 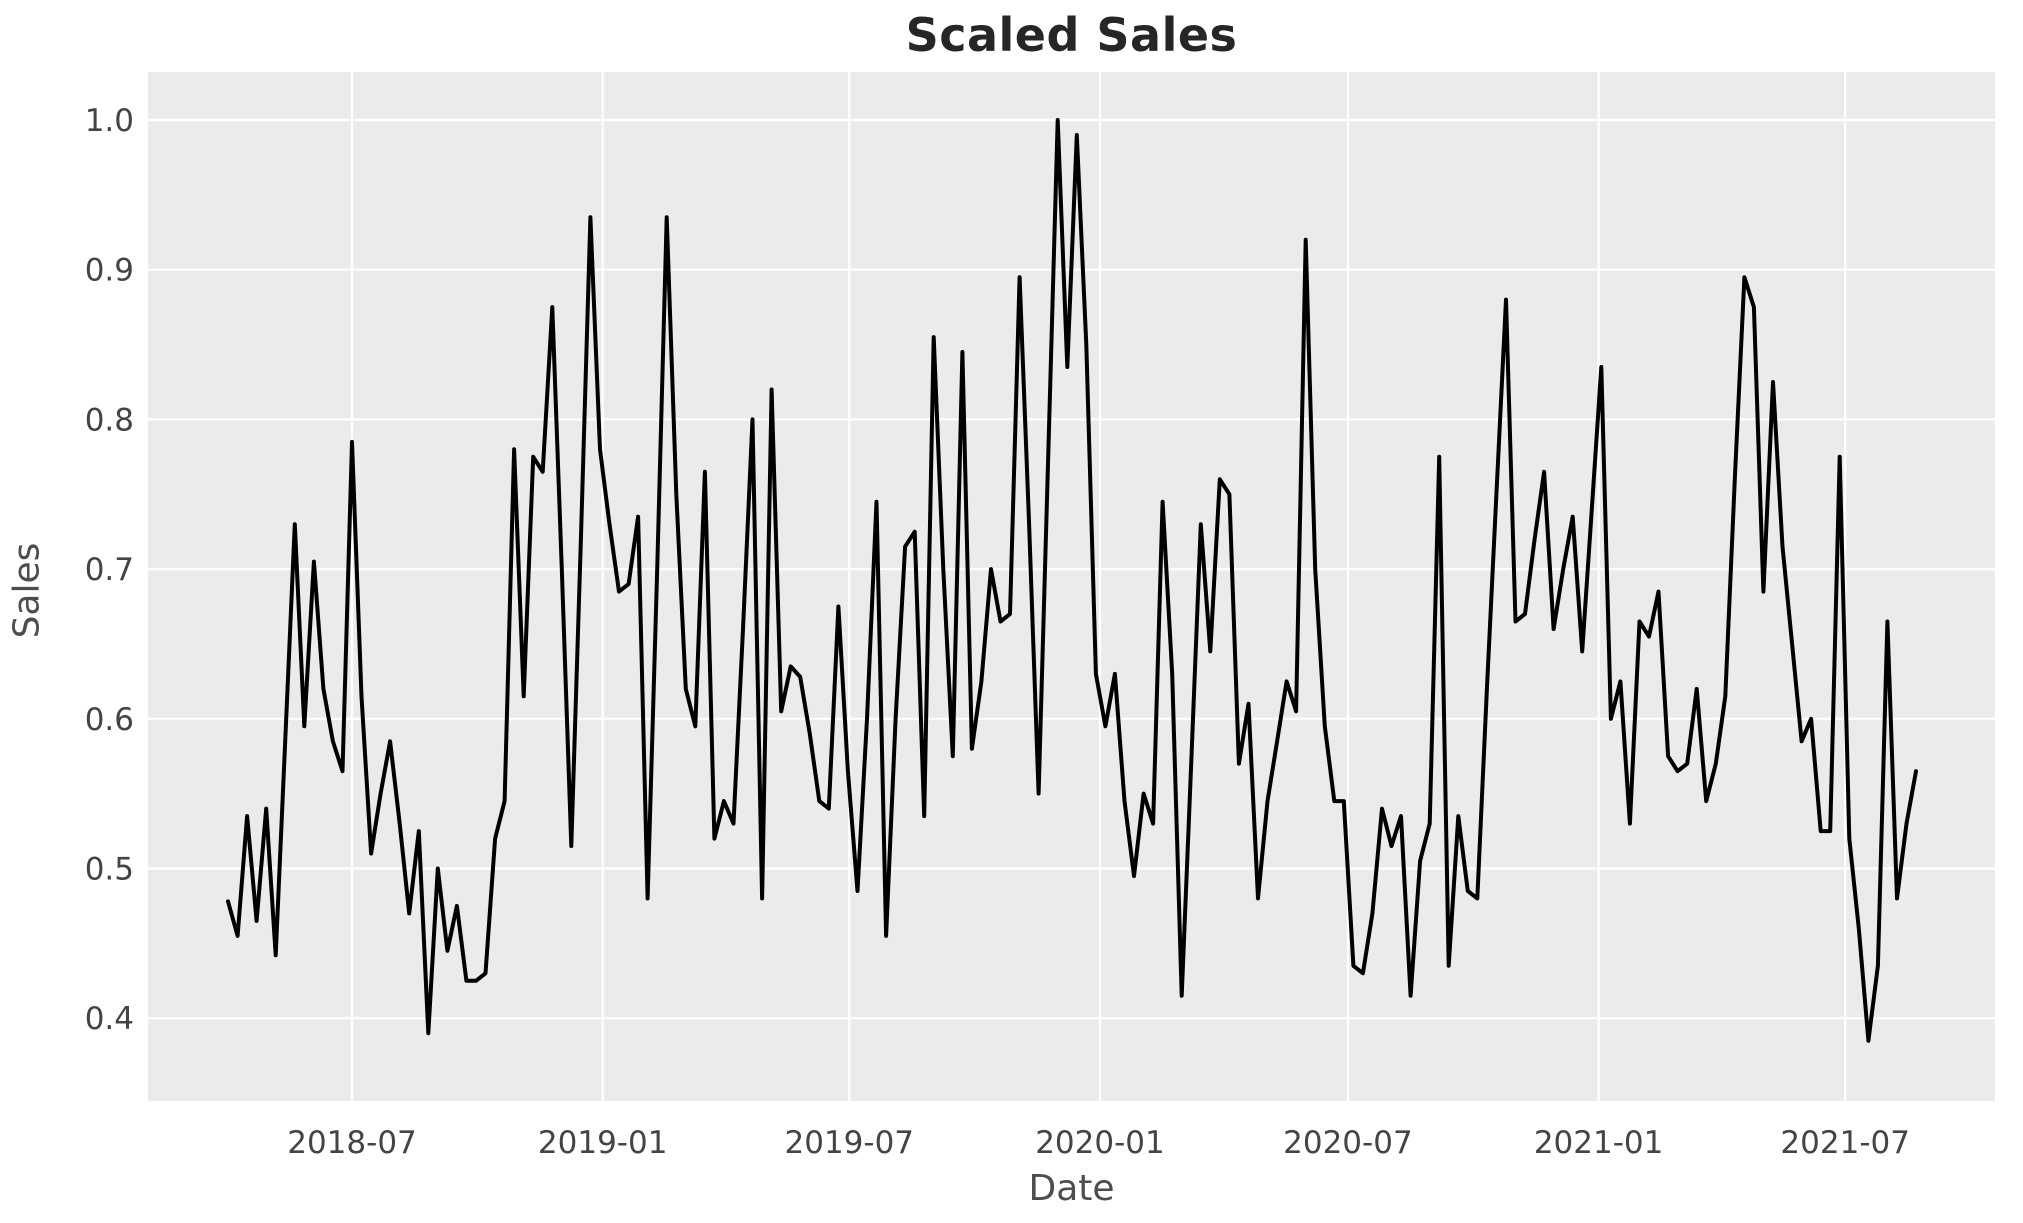 I want to click on chart-title: Scaled Sales, so click(x=1071, y=35).